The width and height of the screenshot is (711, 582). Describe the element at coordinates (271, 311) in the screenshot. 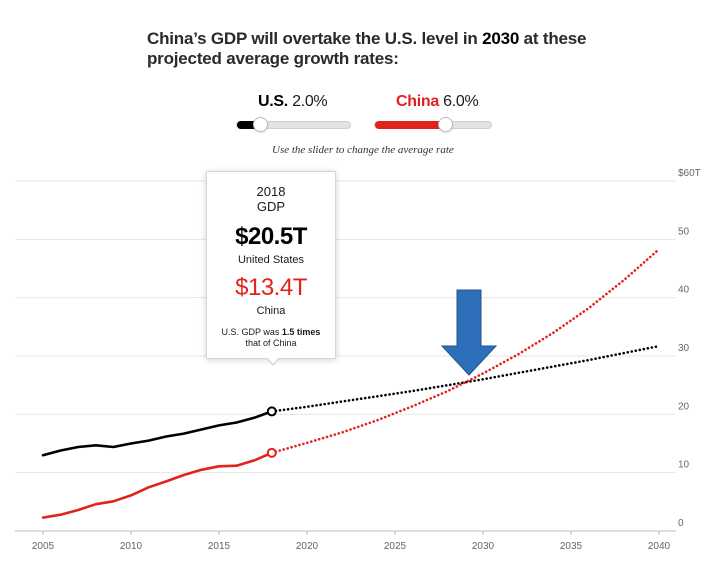

I see `tooltip-china-name: China` at that location.